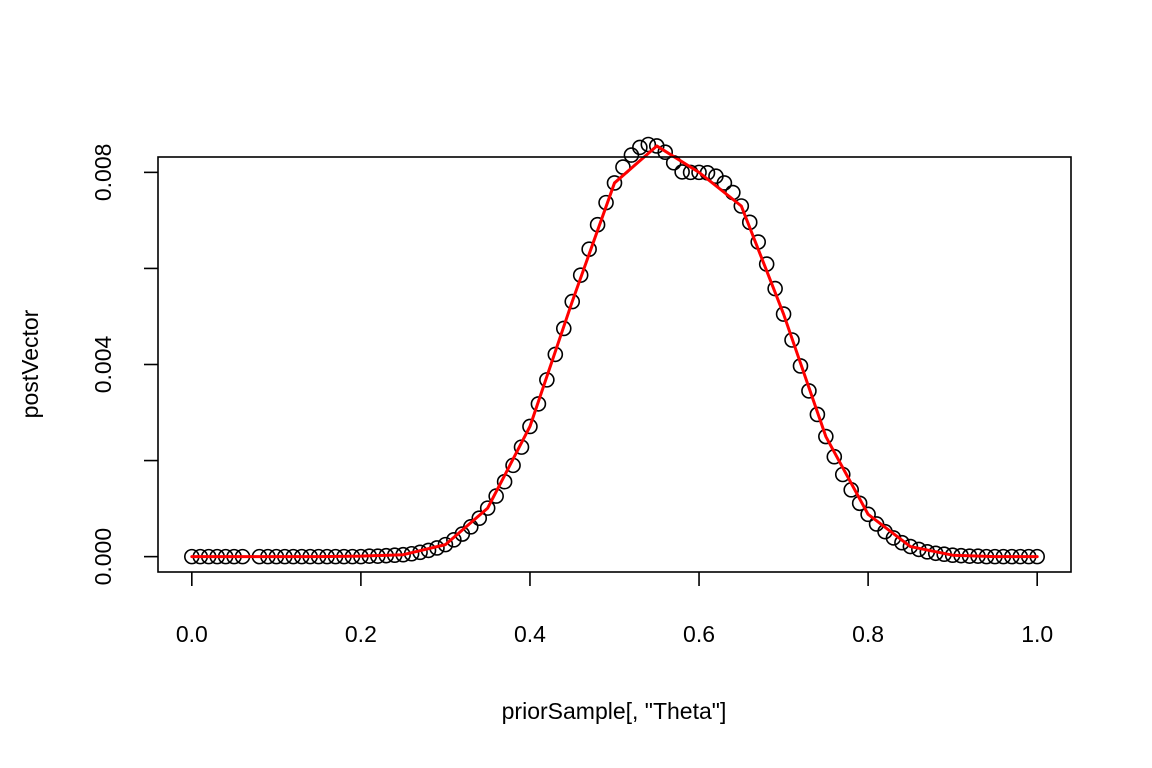 This screenshot has height=768, width=1152. Describe the element at coordinates (124, 365) in the screenshot. I see `y-axis: 0.000 0.004 0.008` at that location.